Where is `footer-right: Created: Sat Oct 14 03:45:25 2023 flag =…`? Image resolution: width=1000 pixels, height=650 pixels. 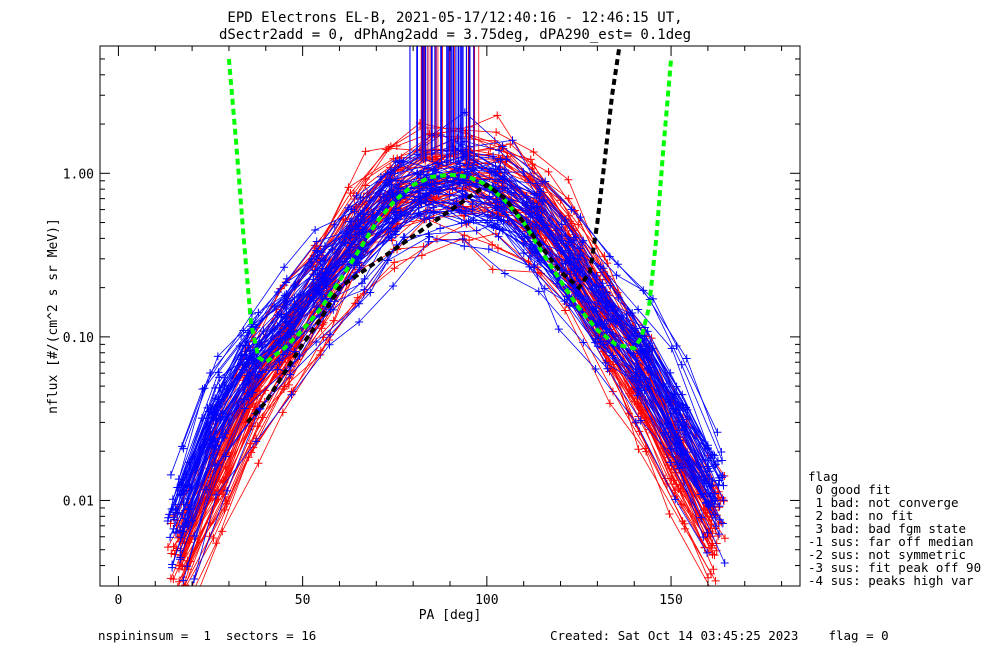
footer-right: Created: Sat Oct 14 03:45:25 2023 flag =… is located at coordinates (719, 635).